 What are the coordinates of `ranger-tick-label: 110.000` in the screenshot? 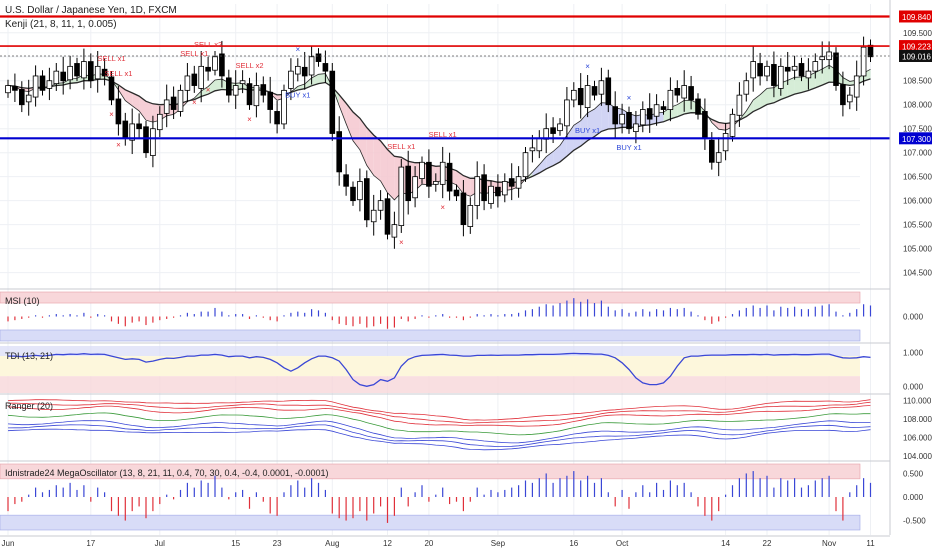 It's located at (917, 401).